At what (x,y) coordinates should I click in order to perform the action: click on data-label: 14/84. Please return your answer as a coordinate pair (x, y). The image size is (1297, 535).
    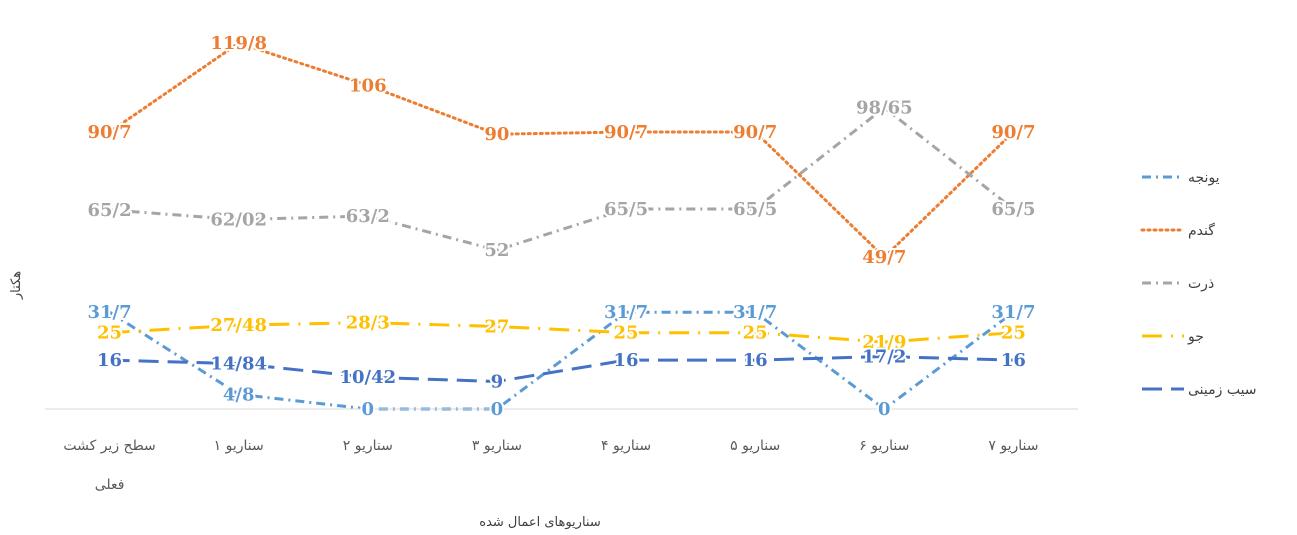
    Looking at the image, I should click on (238, 364).